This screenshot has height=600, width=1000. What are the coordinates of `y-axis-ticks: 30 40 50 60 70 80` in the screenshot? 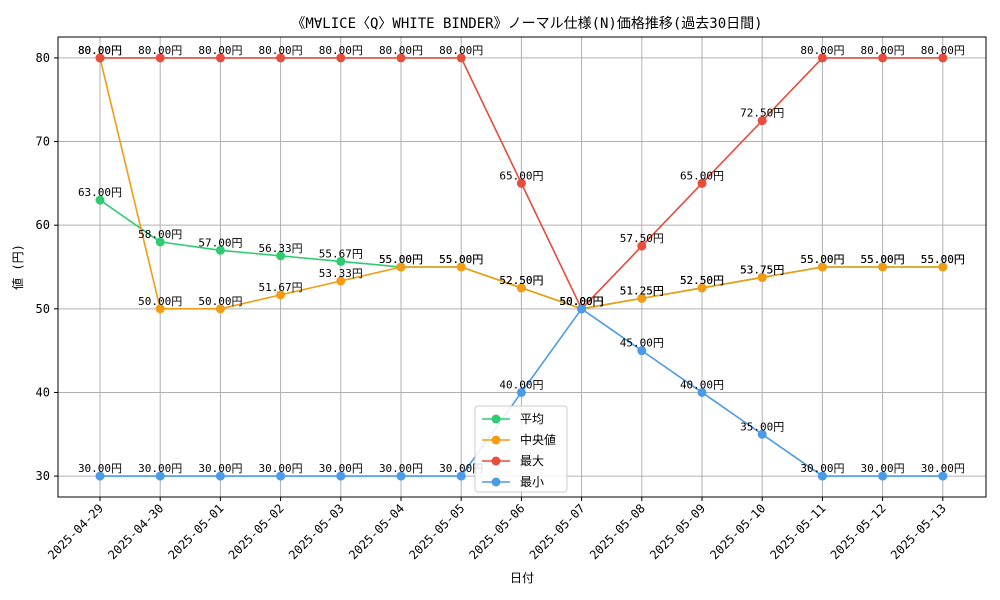 It's located at (47, 267).